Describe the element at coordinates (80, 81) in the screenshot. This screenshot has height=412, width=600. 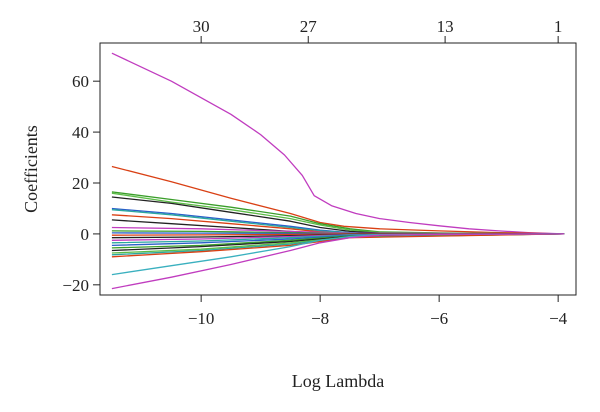
I see `y-tick-label: 60` at that location.